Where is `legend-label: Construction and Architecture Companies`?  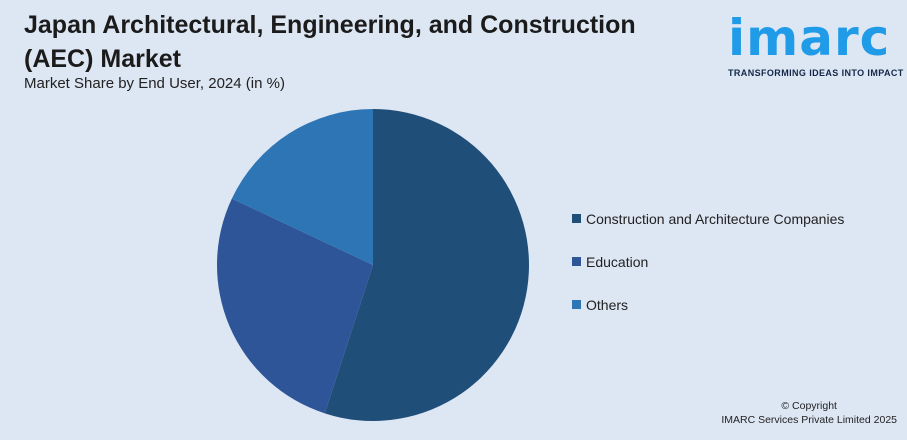
legend-label: Construction and Architecture Companies is located at coordinates (715, 218).